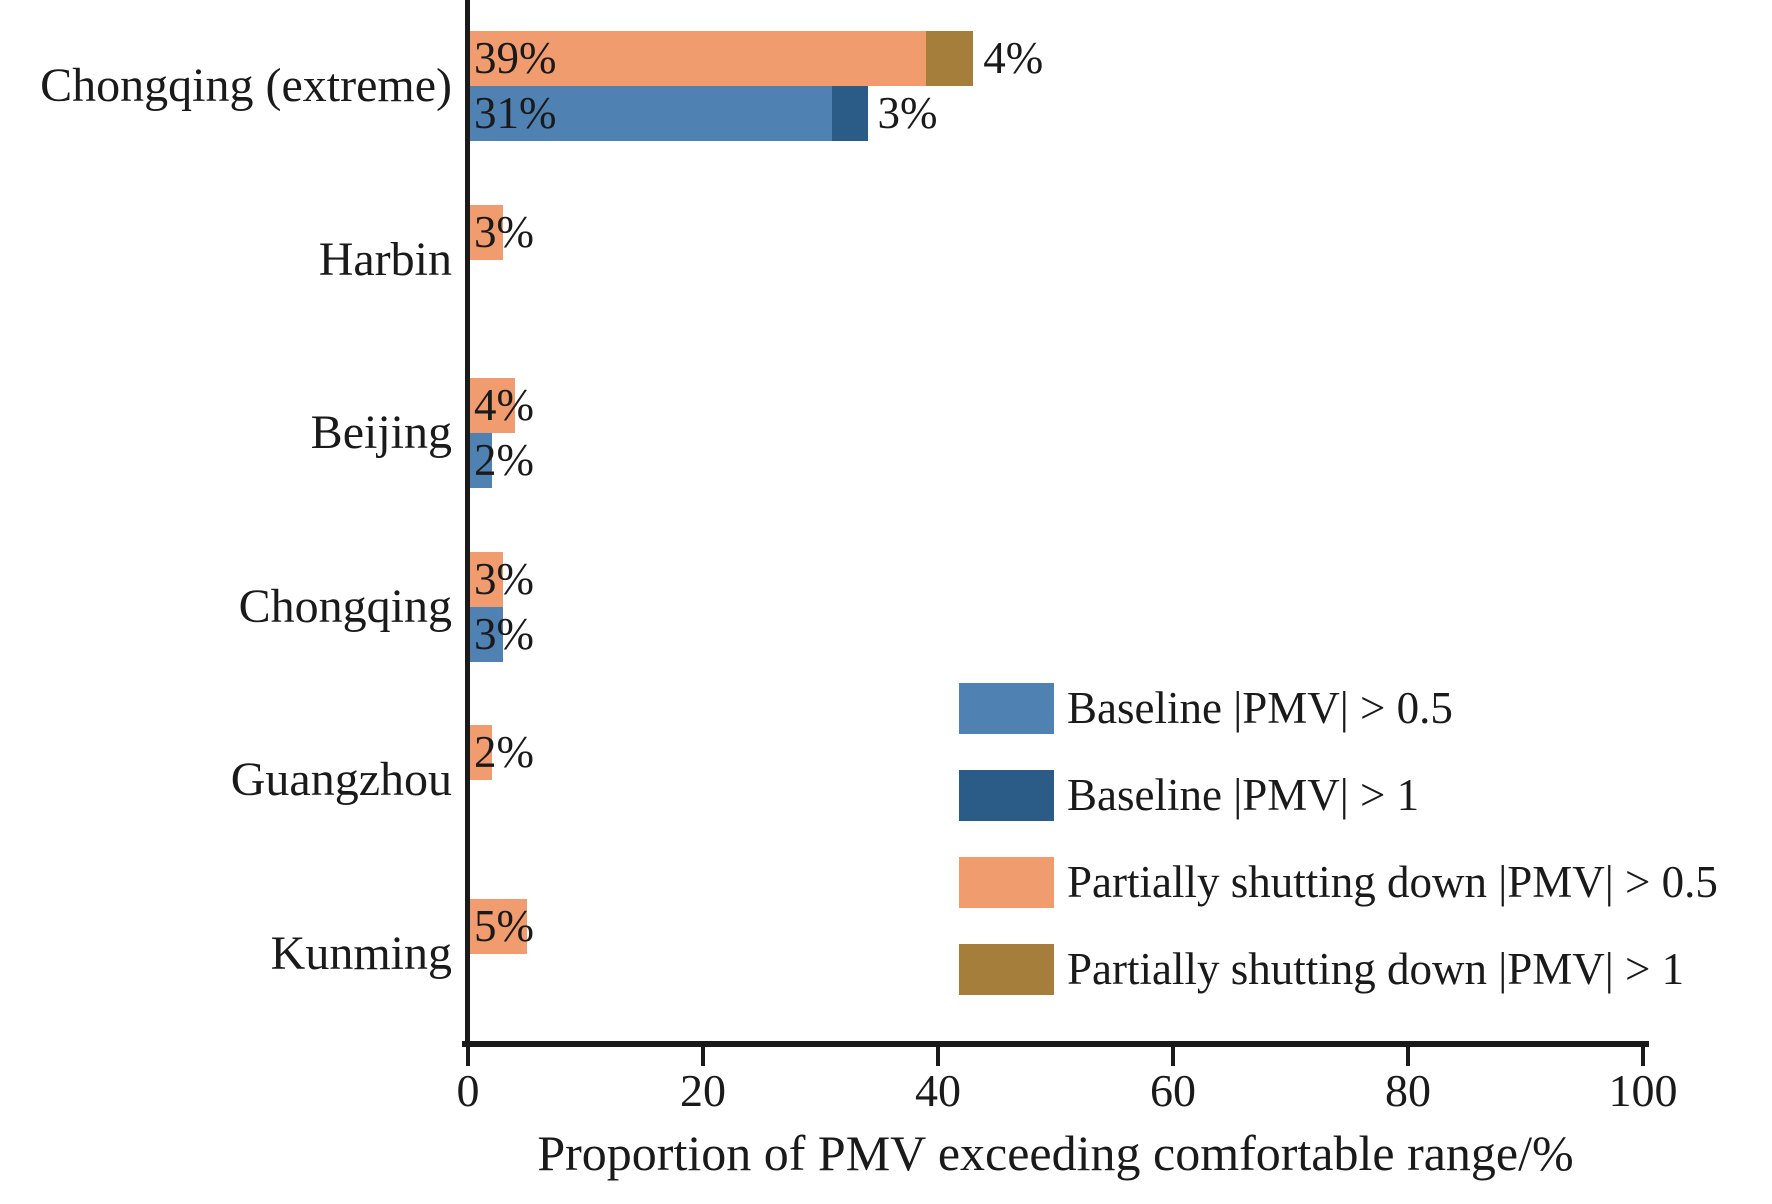 The image size is (1772, 1204). Describe the element at coordinates (1408, 1090) in the screenshot. I see `x-tick-label-80: 80` at that location.